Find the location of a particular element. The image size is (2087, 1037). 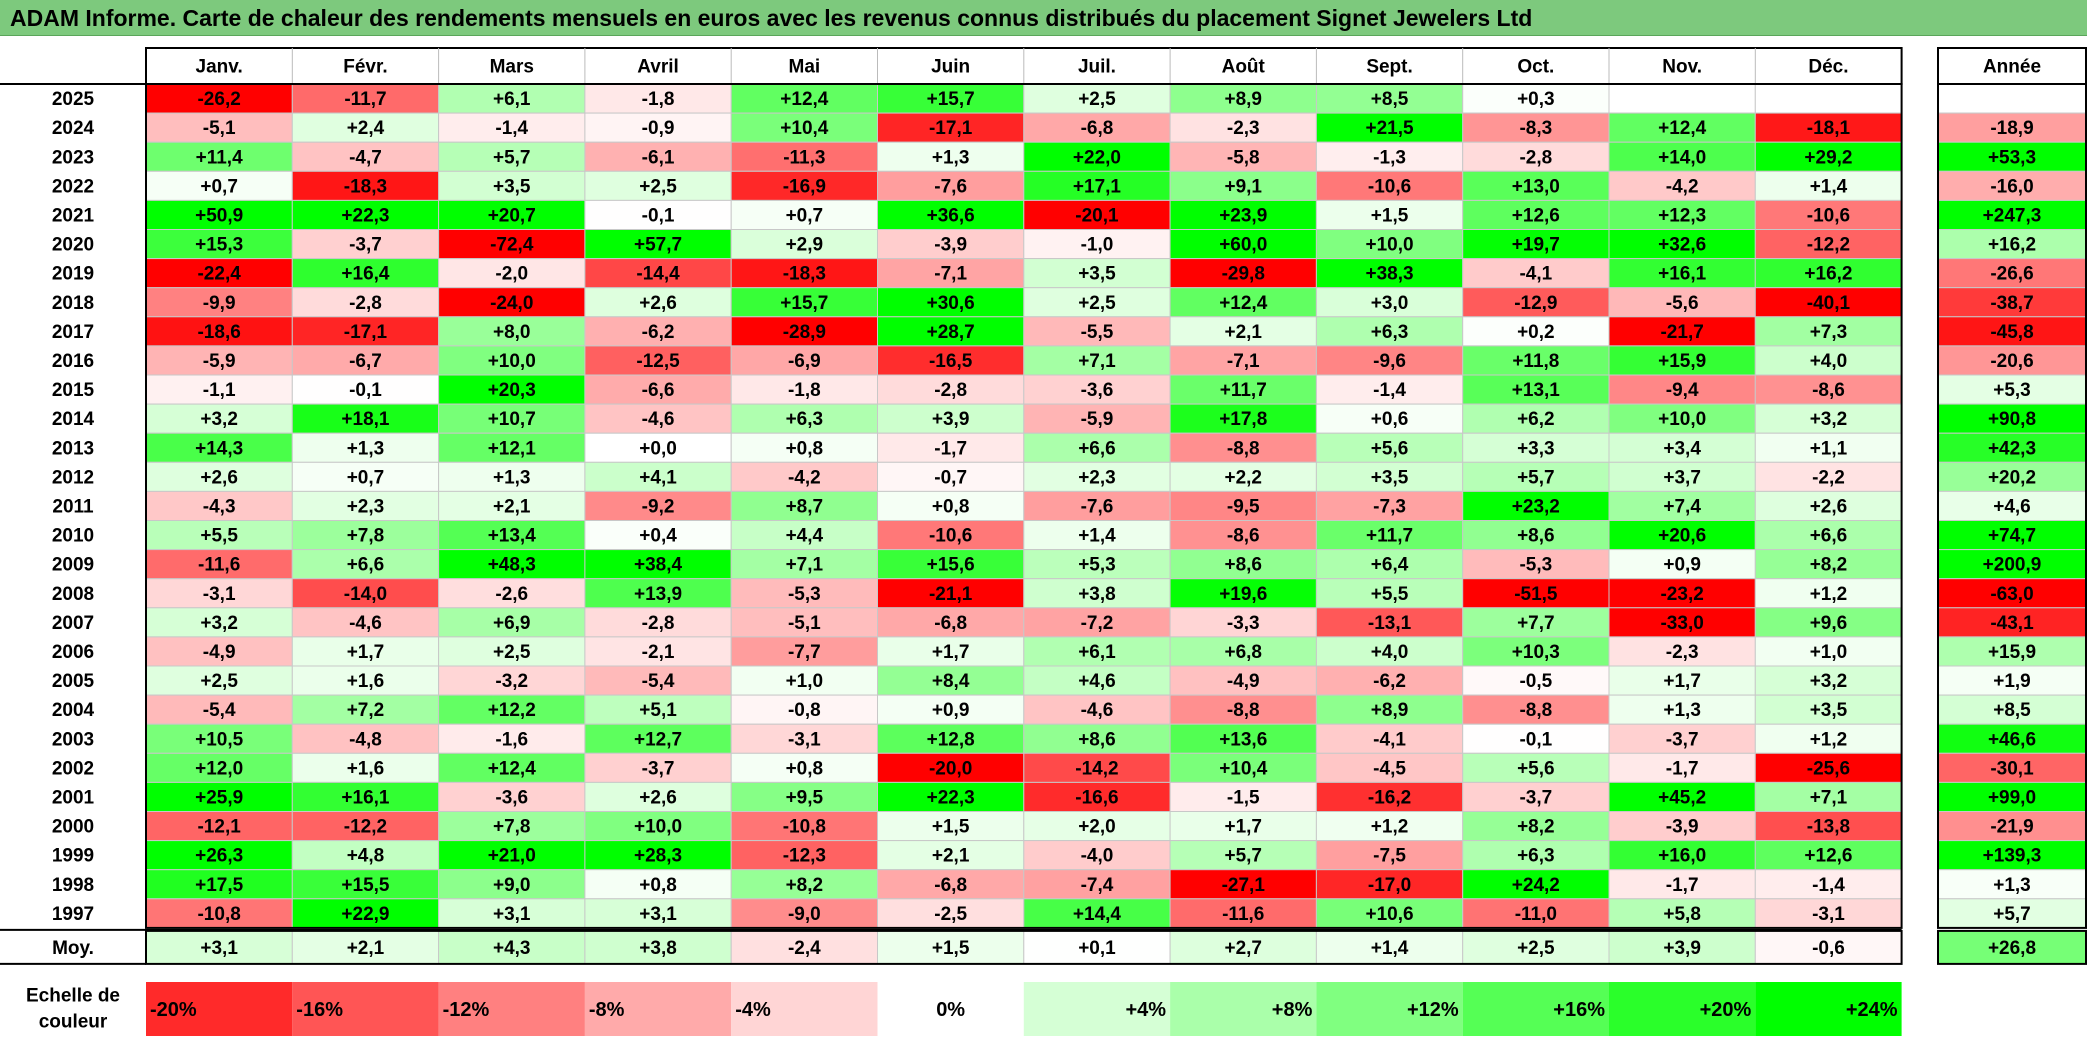

cell-value: -5,9 is located at coordinates (1097, 419).